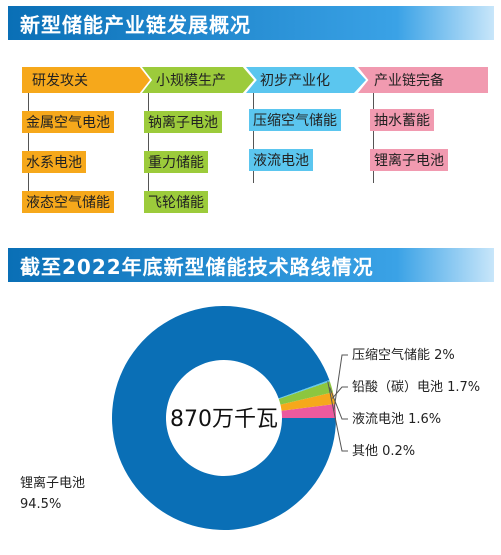 This screenshot has height=555, width=501. Describe the element at coordinates (396, 419) in the screenshot. I see `slice-label-3: 液流电池 1.6%` at that location.